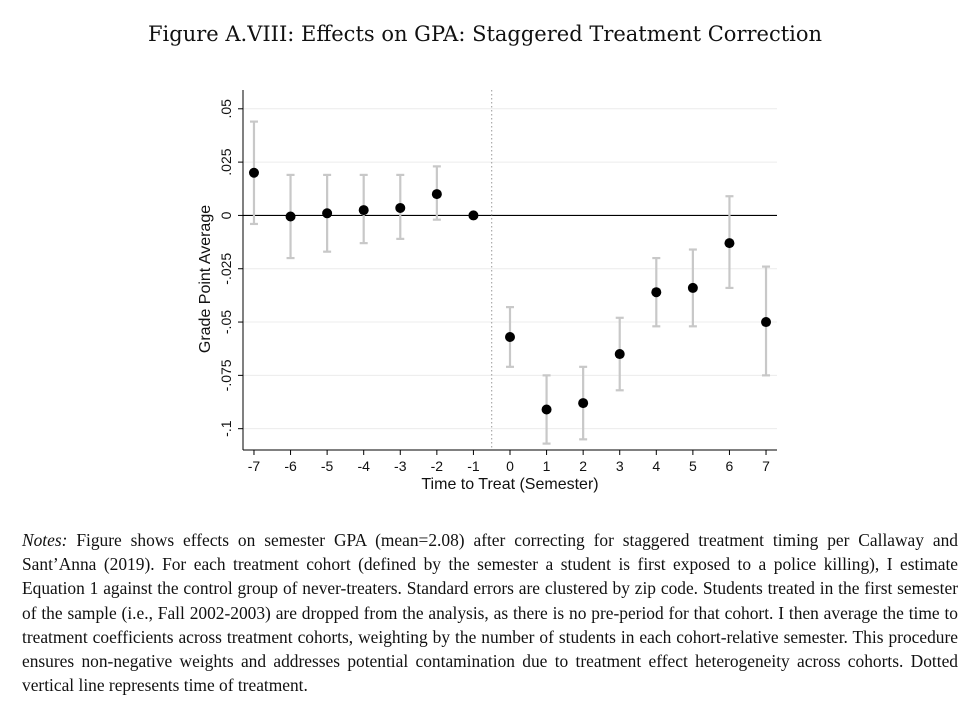 The image size is (970, 725). Describe the element at coordinates (510, 466) in the screenshot. I see `x-tick-label: 0` at that location.